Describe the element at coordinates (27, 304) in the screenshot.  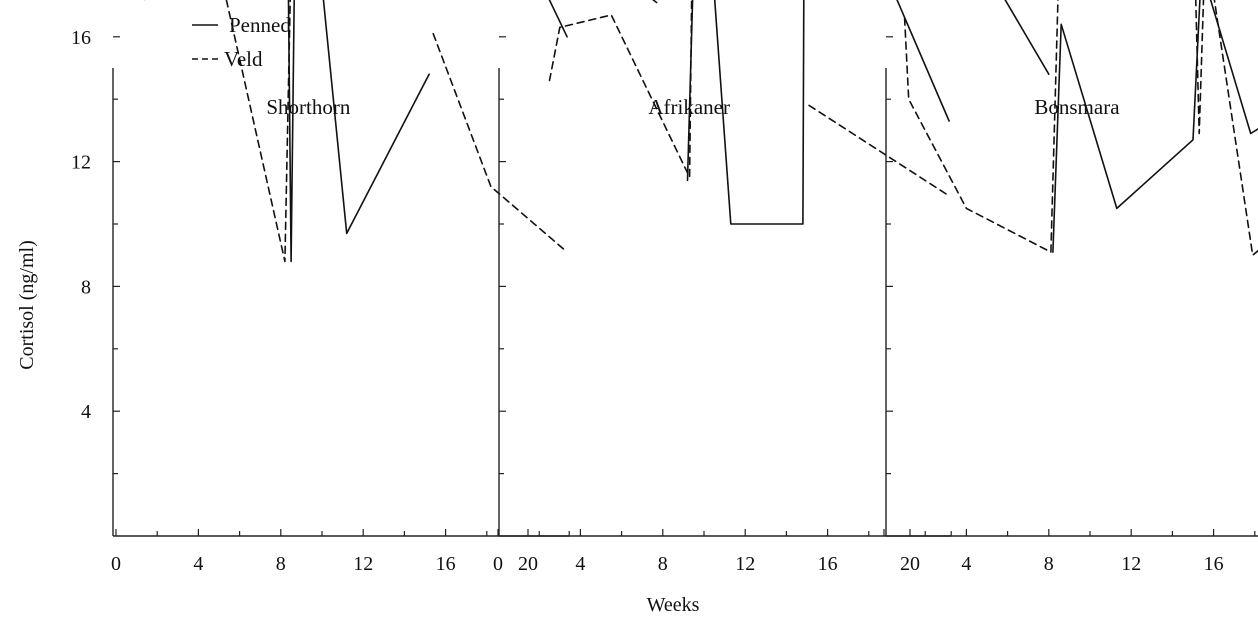
I see `y-axis-title: Cortisol (ng/ml)` at that location.